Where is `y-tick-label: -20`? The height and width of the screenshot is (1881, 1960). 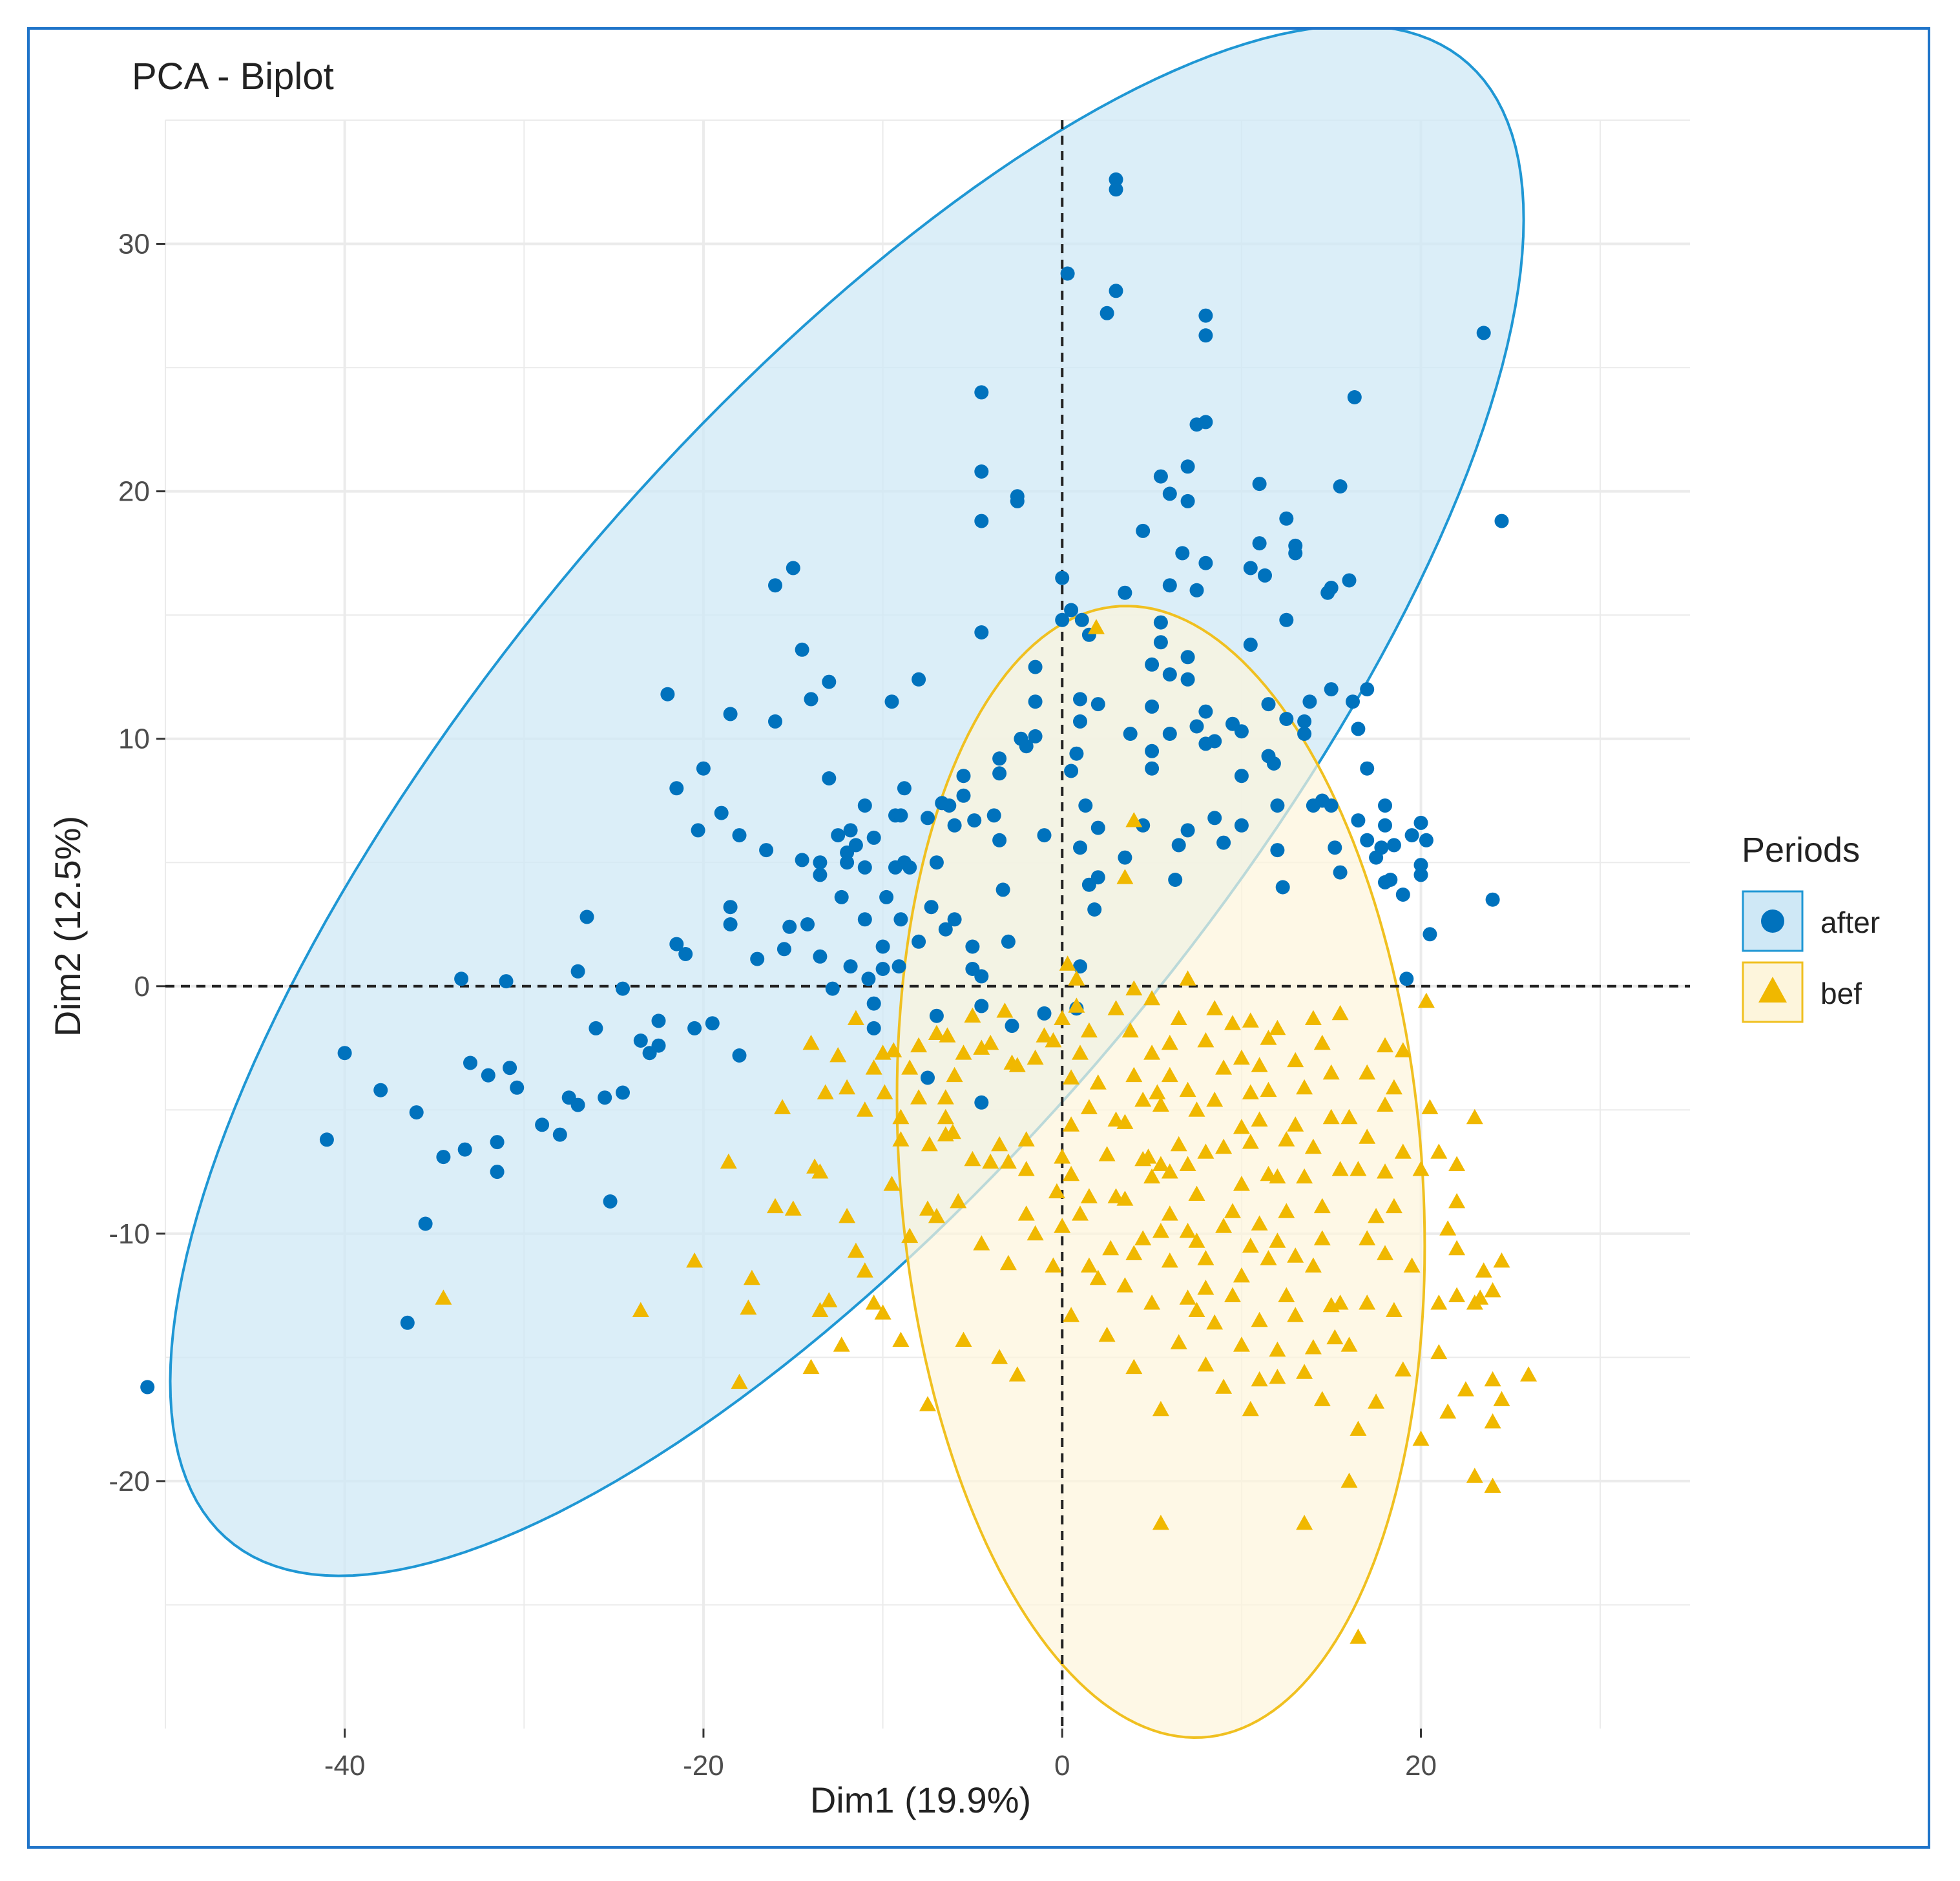 y-tick-label: -20 is located at coordinates (129, 1482).